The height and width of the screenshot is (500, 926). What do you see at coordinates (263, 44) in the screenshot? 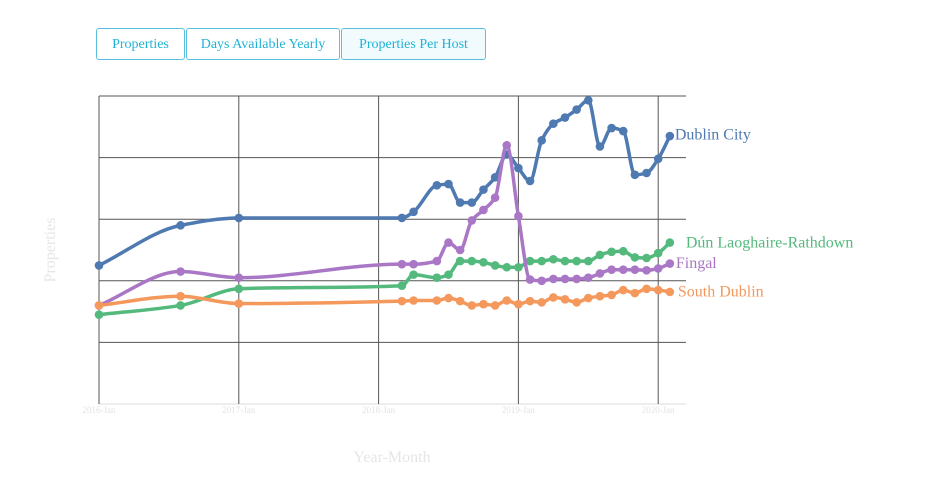
I see `tab-days-available-yearly: Days Available Yearly` at bounding box center [263, 44].